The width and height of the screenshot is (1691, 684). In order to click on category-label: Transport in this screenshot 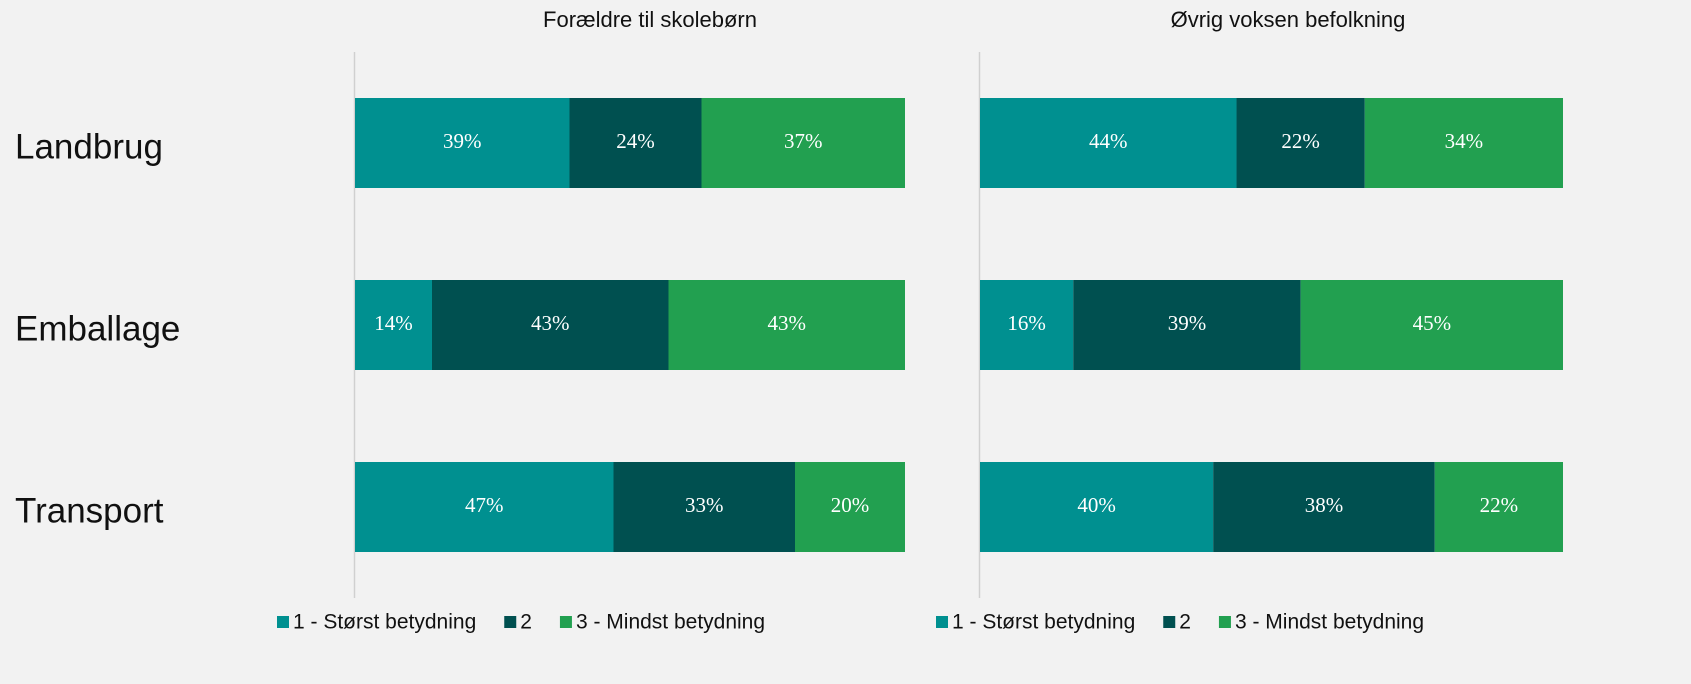, I will do `click(89, 510)`.